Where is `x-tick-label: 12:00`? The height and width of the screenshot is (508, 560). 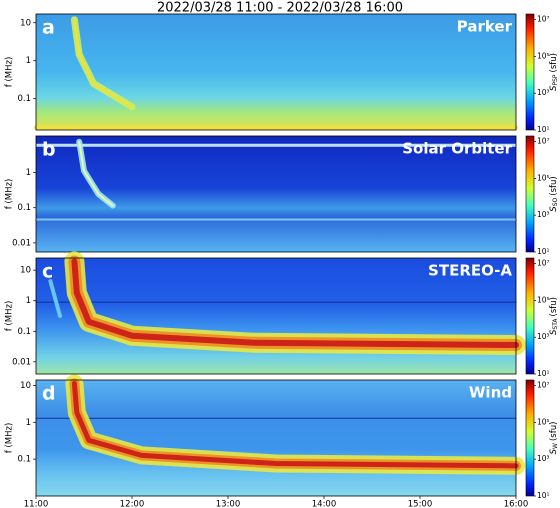
x-tick-label: 12:00 is located at coordinates (132, 504).